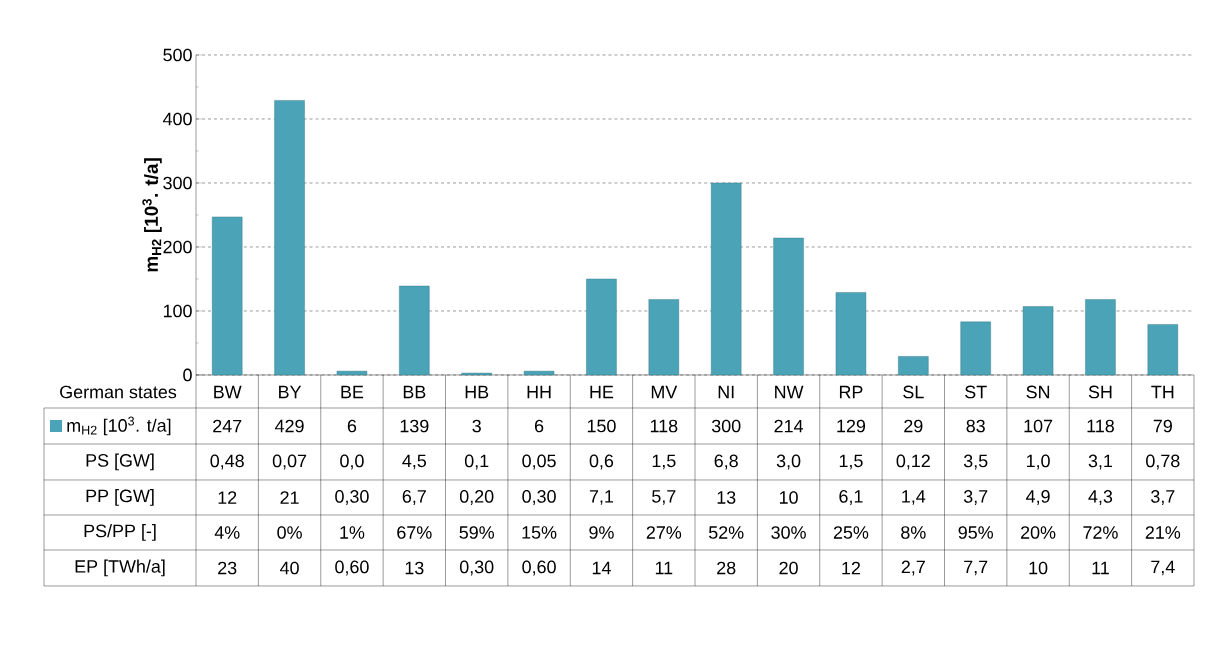 The image size is (1214, 670). I want to click on x-tick-label: BB, so click(414, 392).